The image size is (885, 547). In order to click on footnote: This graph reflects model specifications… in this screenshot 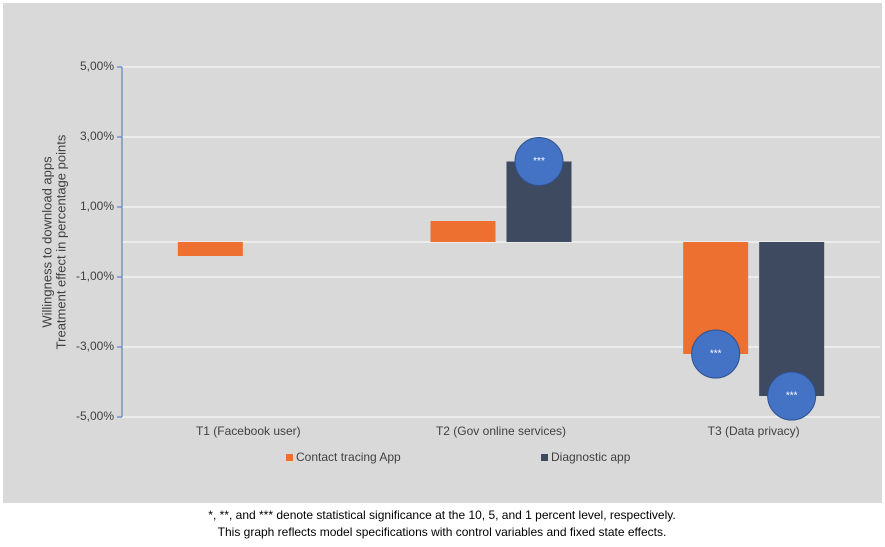, I will do `click(442, 532)`.